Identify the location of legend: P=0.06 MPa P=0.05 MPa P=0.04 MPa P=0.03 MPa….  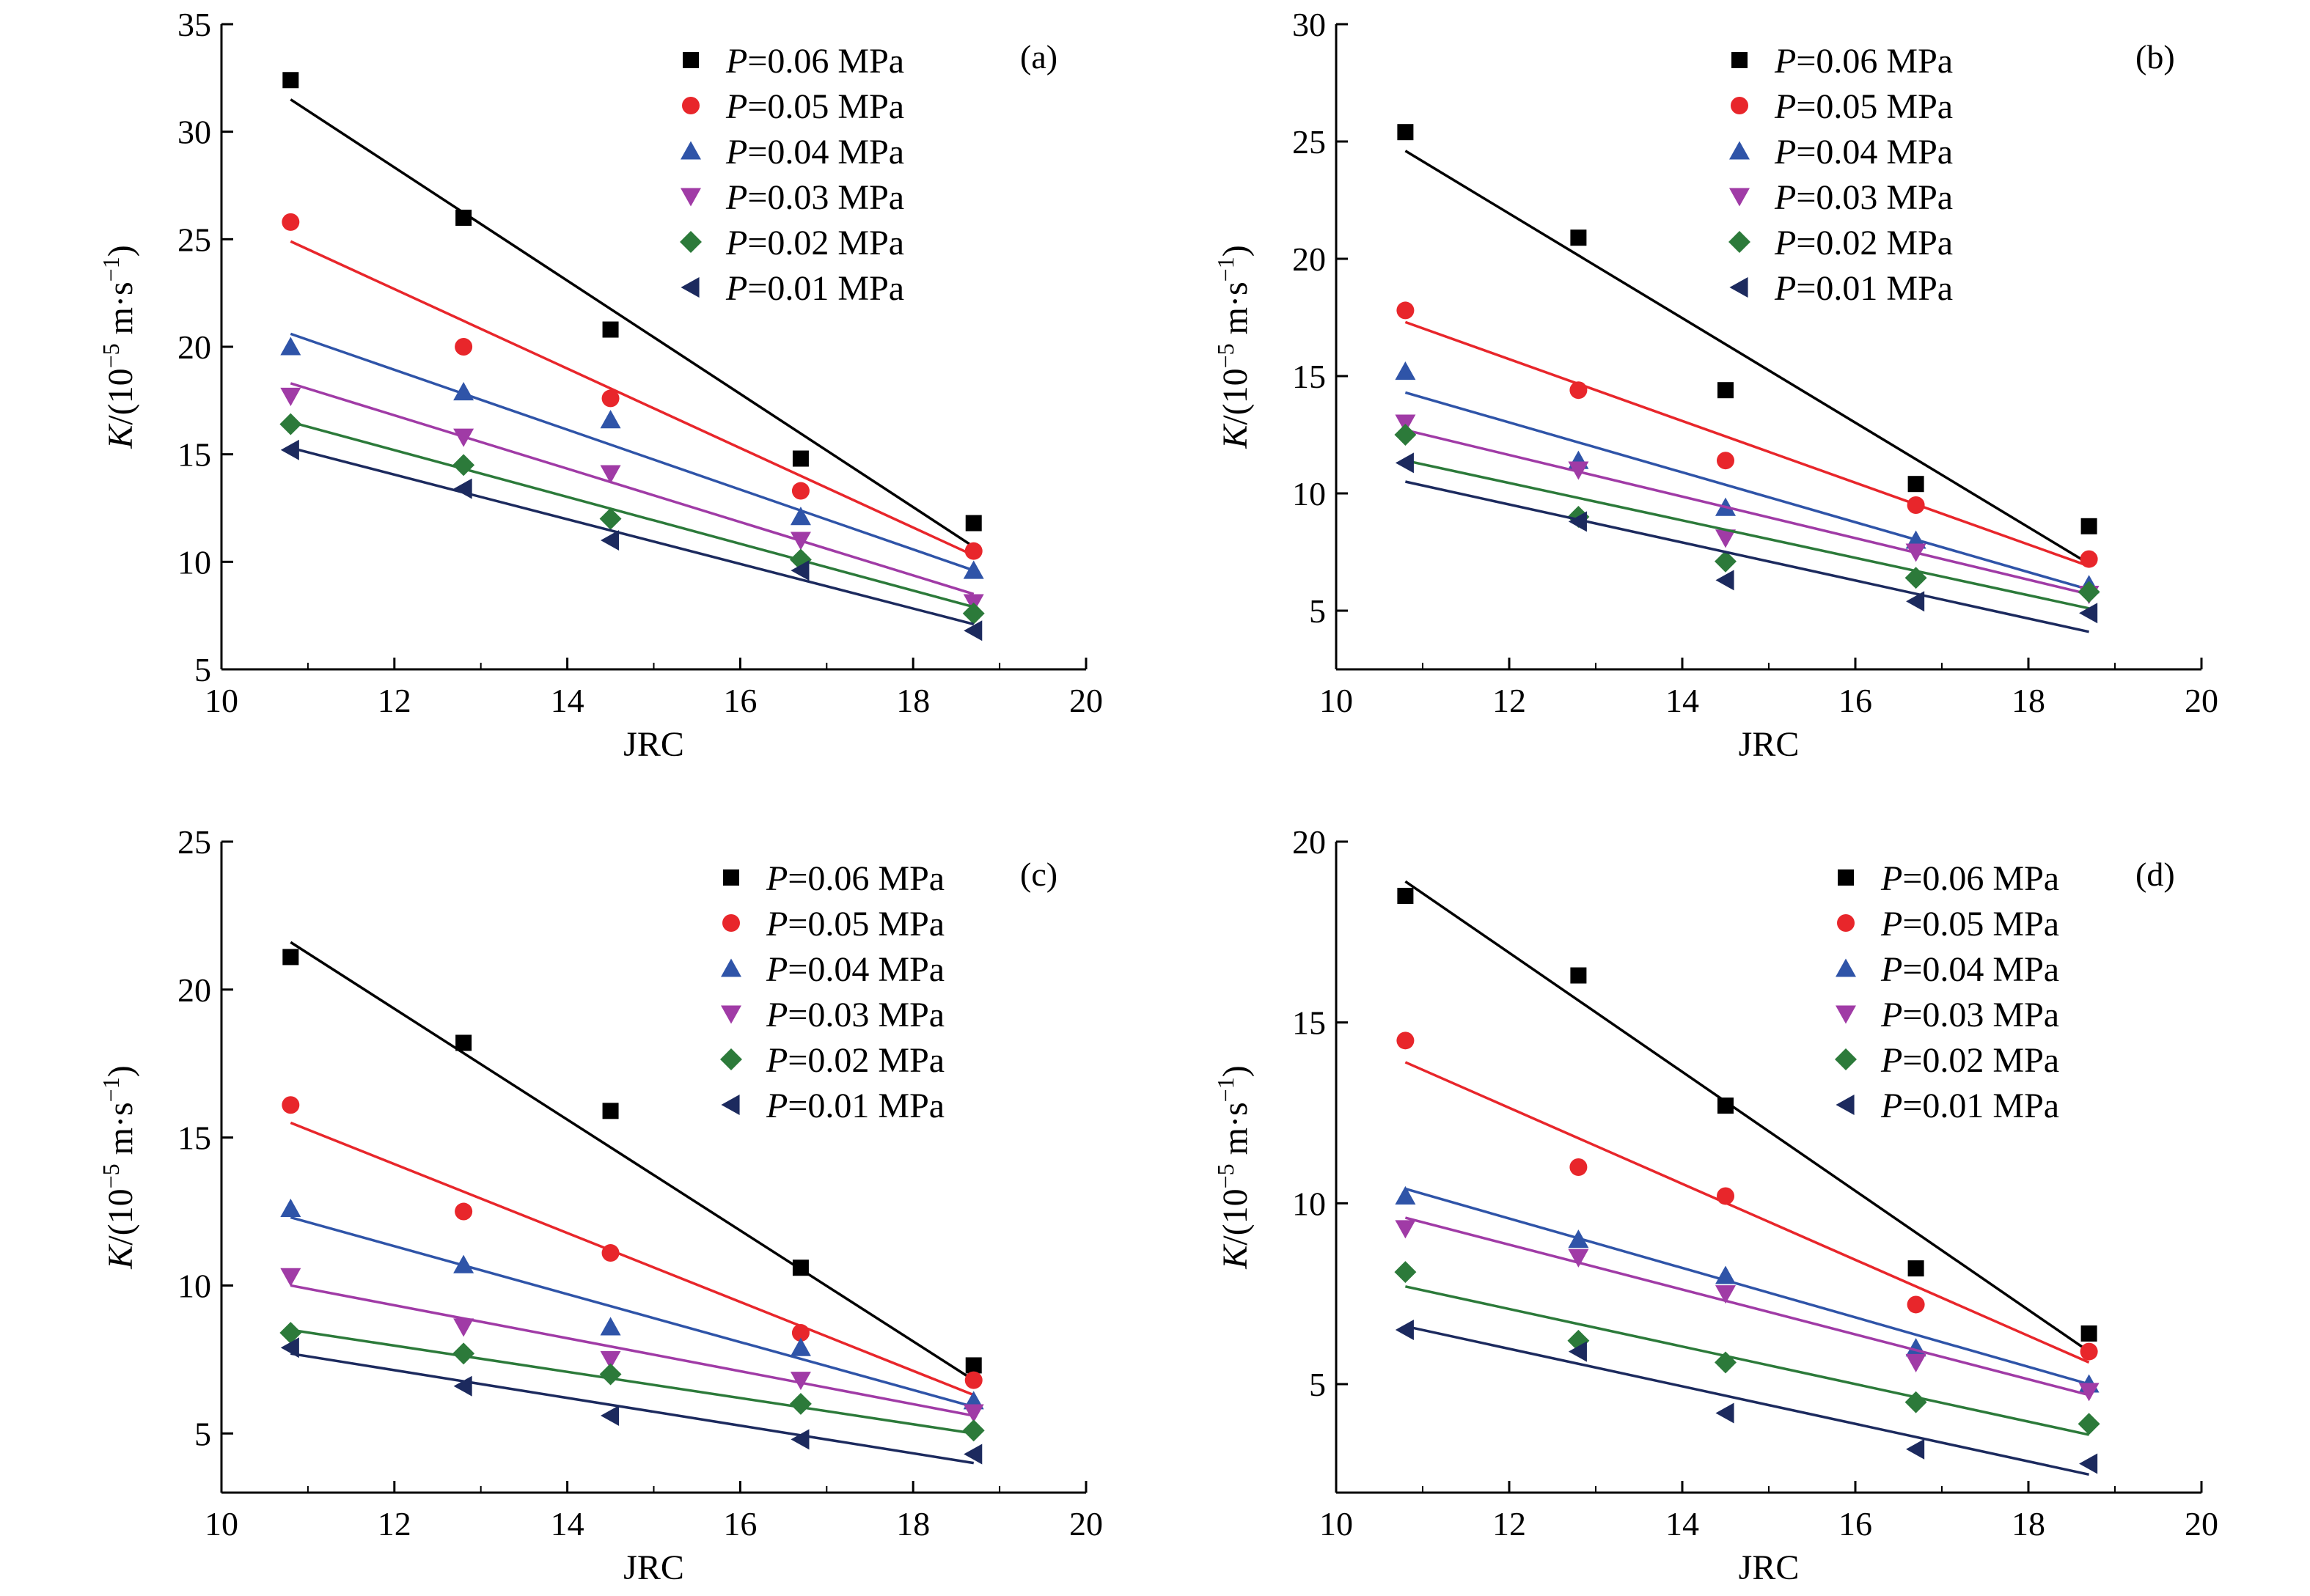
(832, 992).